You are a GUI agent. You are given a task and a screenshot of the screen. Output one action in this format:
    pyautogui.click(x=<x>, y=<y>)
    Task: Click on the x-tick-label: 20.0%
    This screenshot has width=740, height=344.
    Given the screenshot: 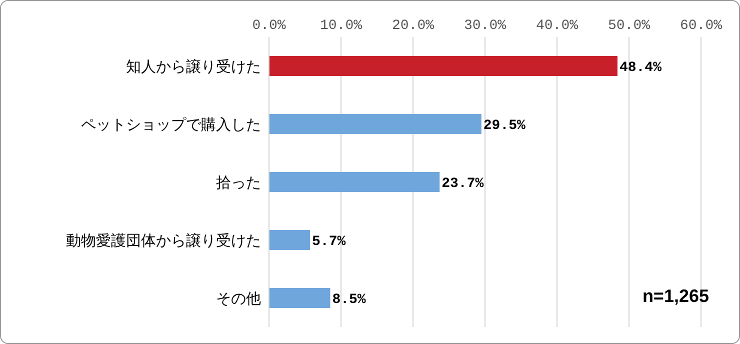 What is the action you would take?
    pyautogui.click(x=413, y=26)
    